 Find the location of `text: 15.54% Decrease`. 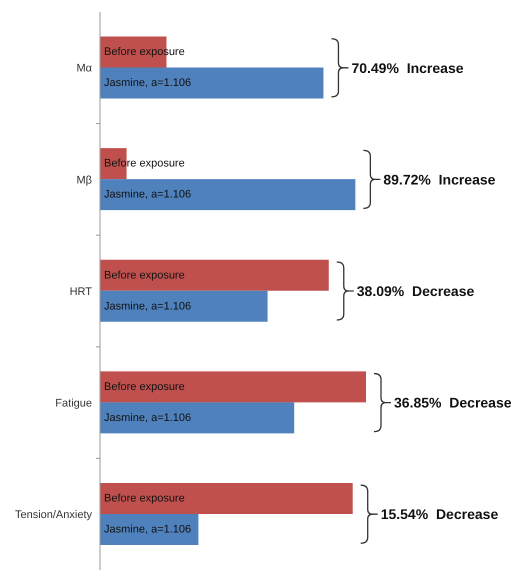

text: 15.54% Decrease is located at coordinates (439, 514).